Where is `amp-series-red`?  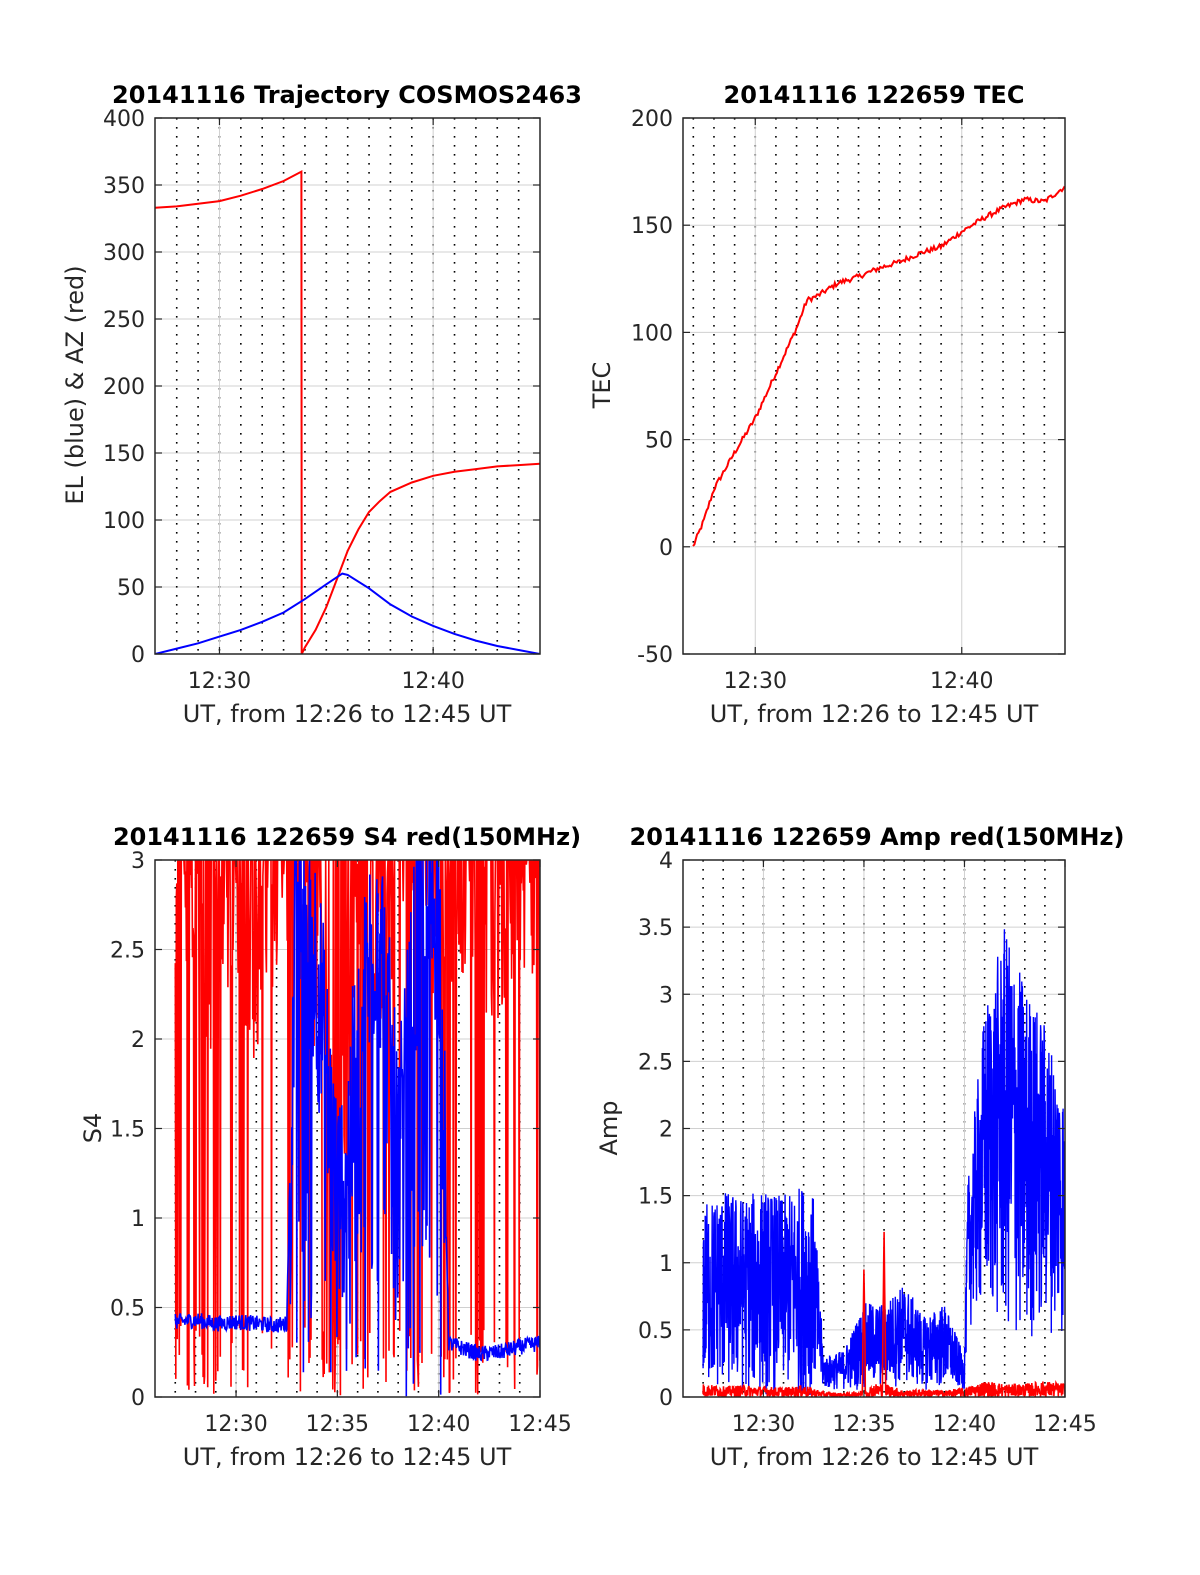 amp-series-red is located at coordinates (883, 1314).